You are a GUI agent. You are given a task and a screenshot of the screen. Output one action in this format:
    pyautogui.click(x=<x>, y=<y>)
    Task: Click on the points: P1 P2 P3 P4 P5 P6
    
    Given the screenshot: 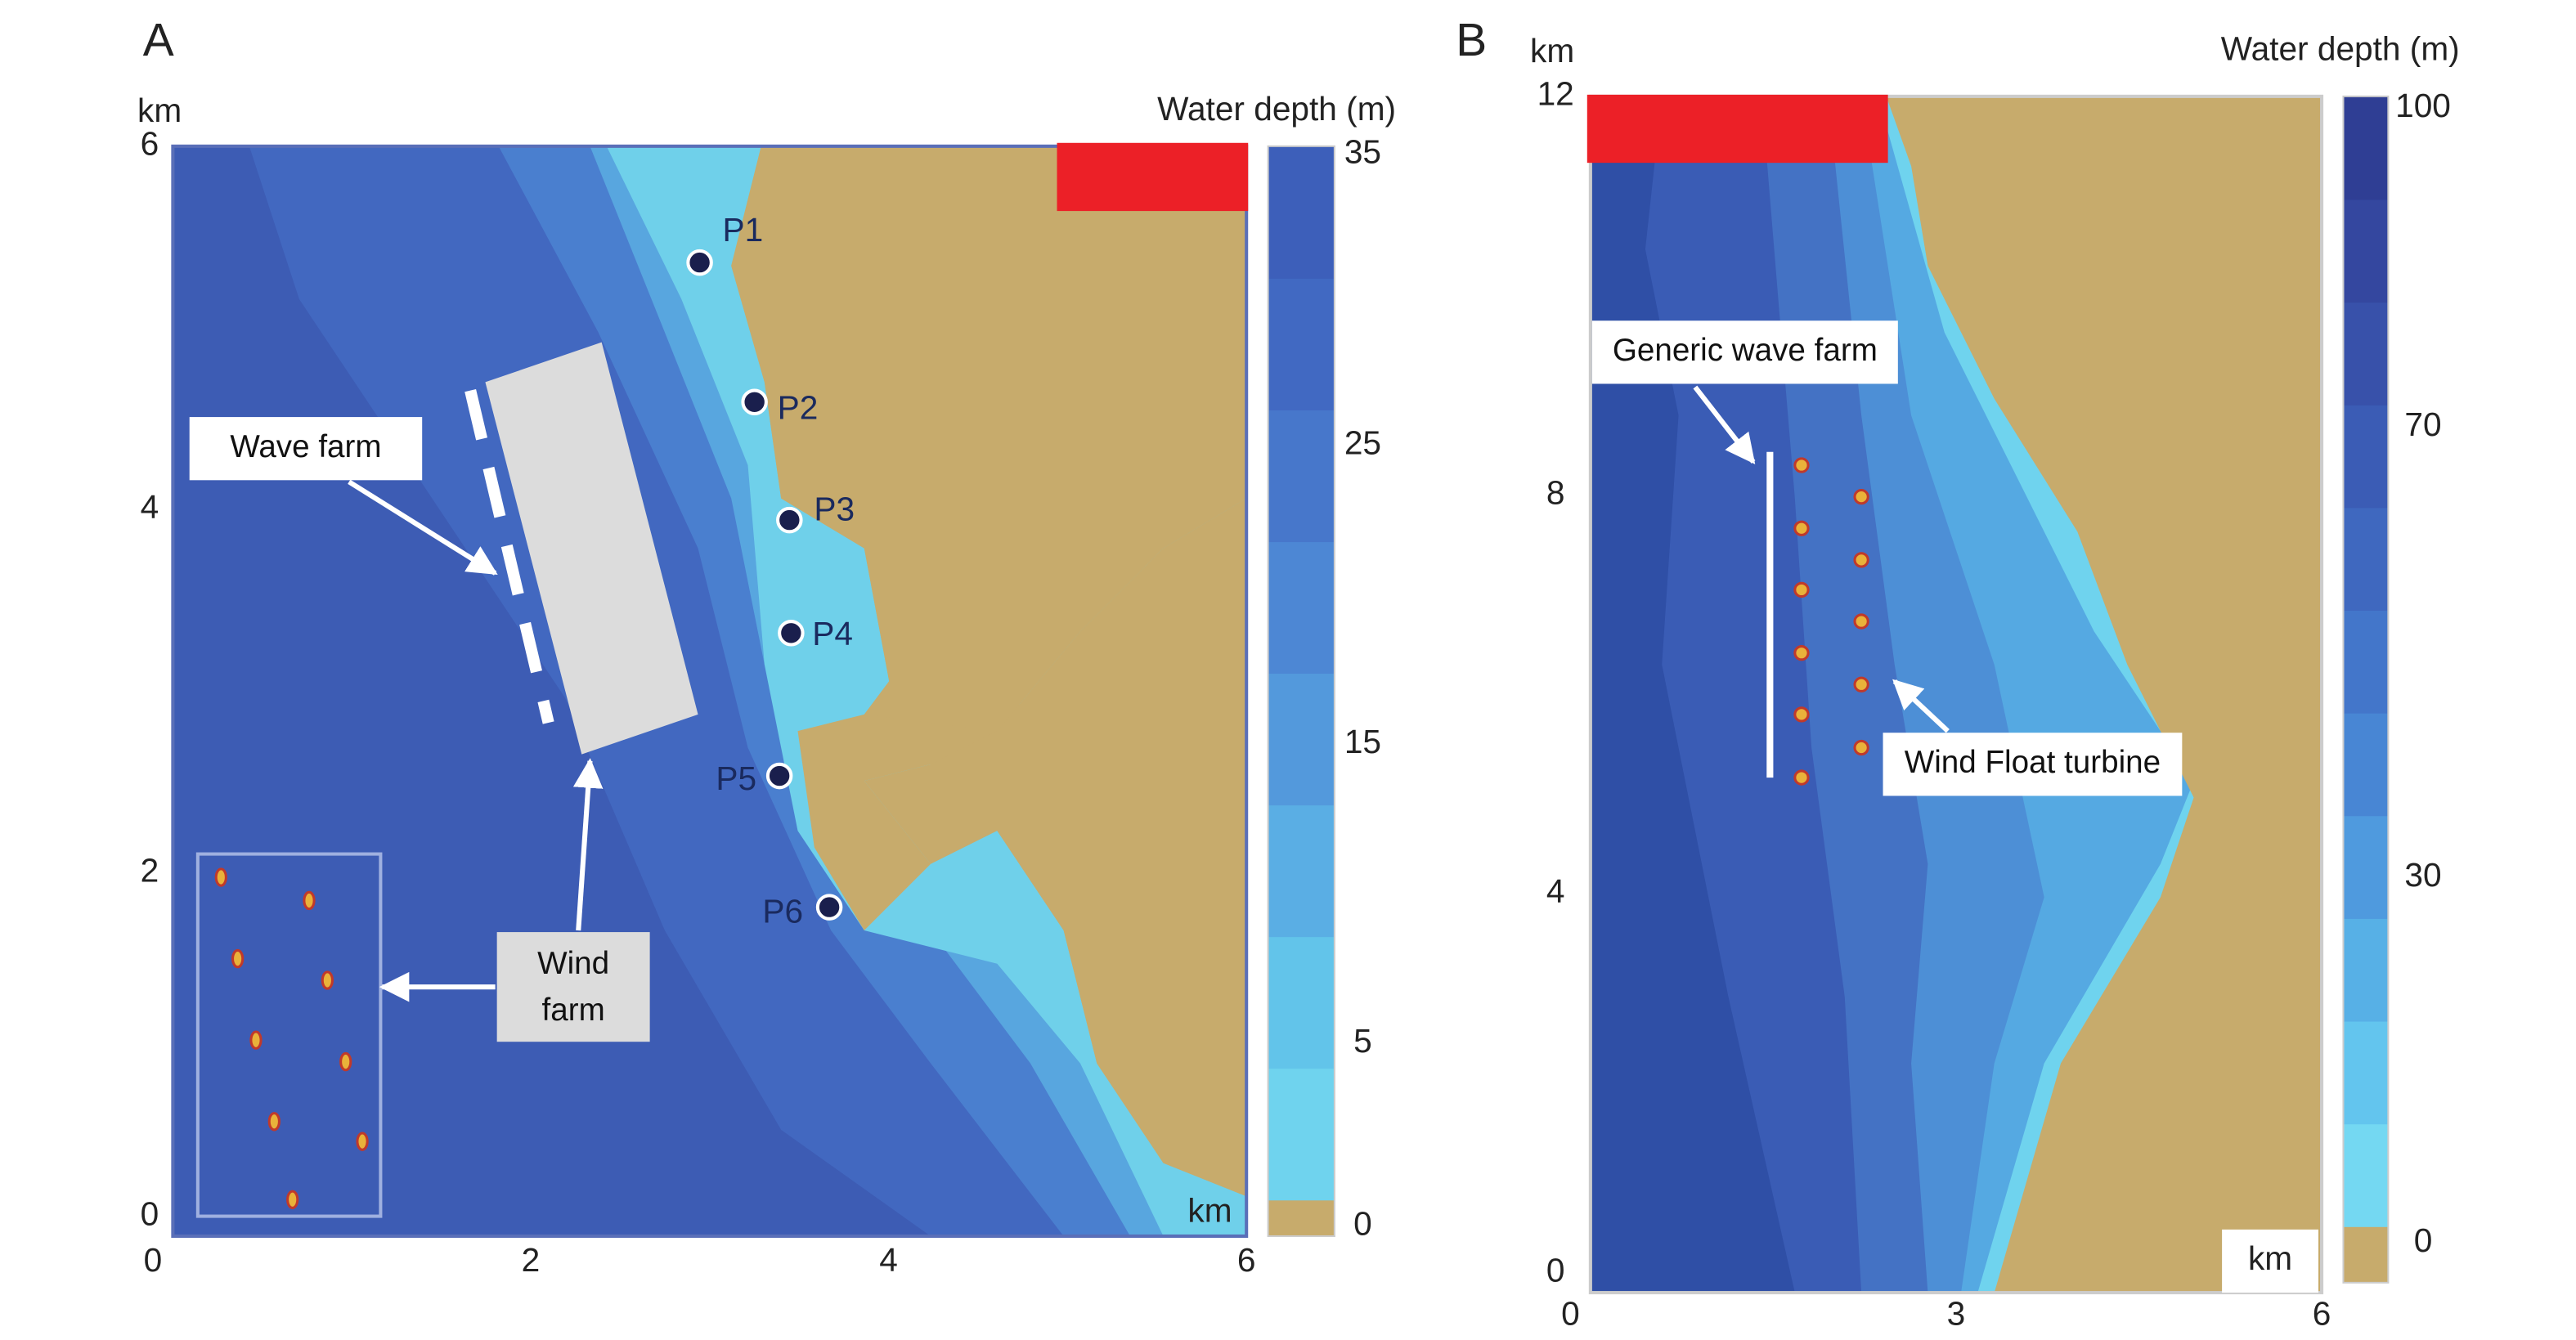 What is the action you would take?
    pyautogui.click(x=770, y=570)
    